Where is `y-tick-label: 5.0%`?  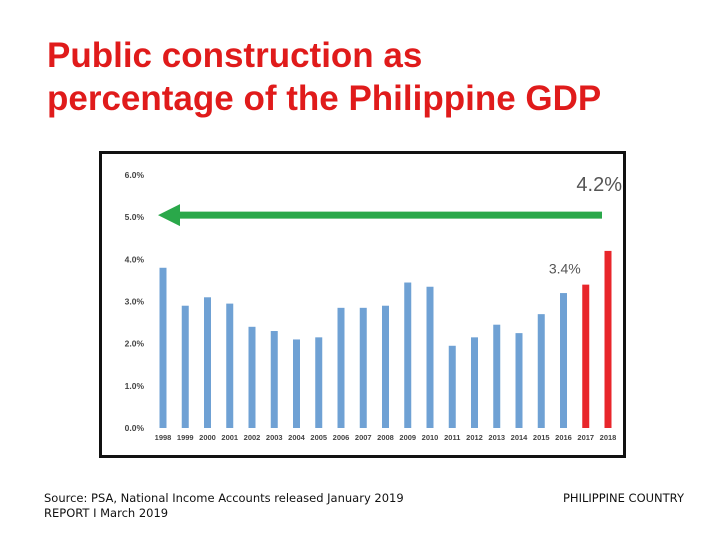 y-tick-label: 5.0% is located at coordinates (135, 217).